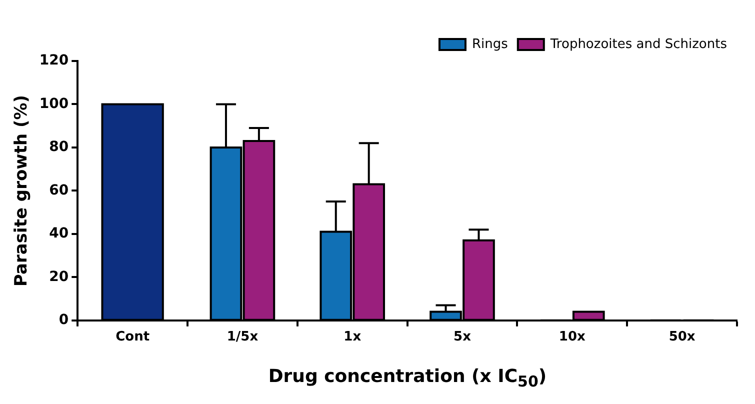  I want to click on y-tick-label: 0, so click(63, 320).